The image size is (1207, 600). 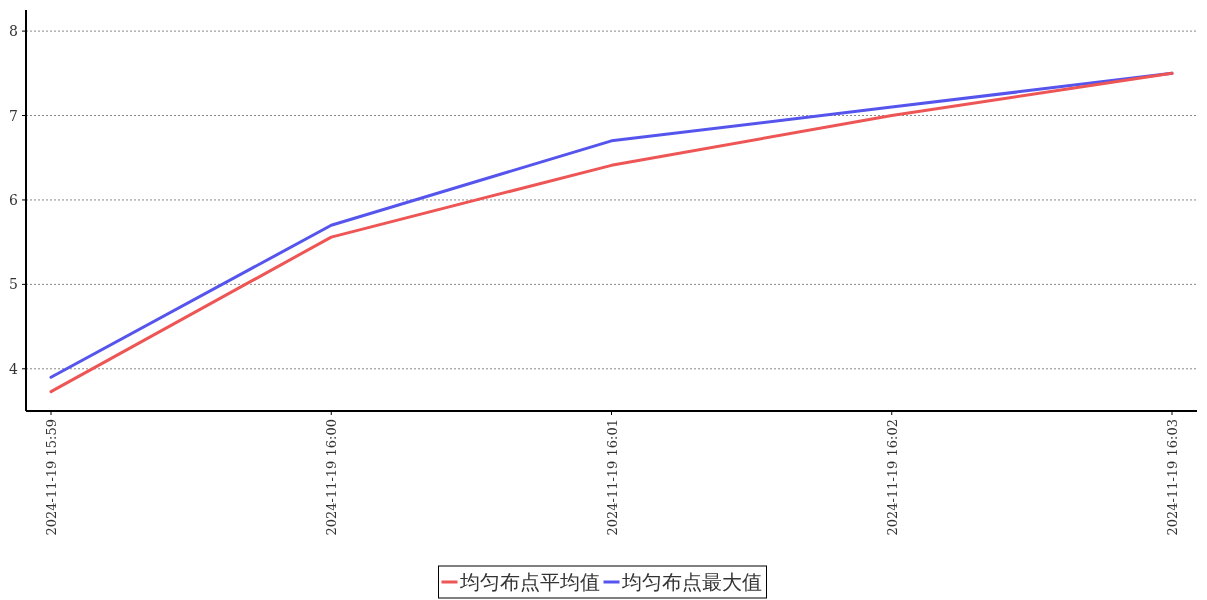 What do you see at coordinates (612, 477) in the screenshot?
I see `x-tick-label: 2024-11-19 16:01` at bounding box center [612, 477].